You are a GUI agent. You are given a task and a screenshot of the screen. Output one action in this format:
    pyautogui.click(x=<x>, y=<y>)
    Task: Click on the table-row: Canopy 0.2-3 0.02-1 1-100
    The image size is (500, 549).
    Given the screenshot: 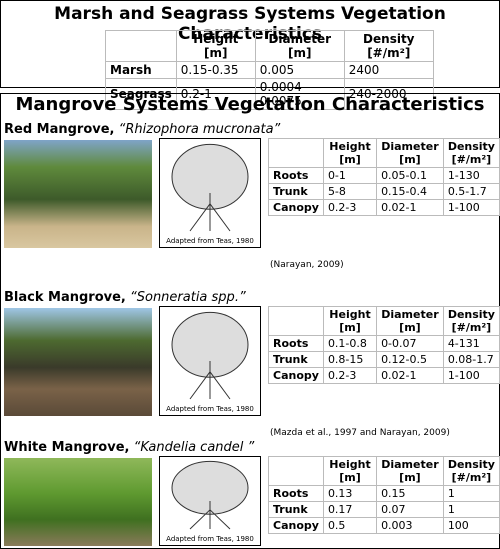 What is the action you would take?
    pyautogui.click(x=384, y=207)
    